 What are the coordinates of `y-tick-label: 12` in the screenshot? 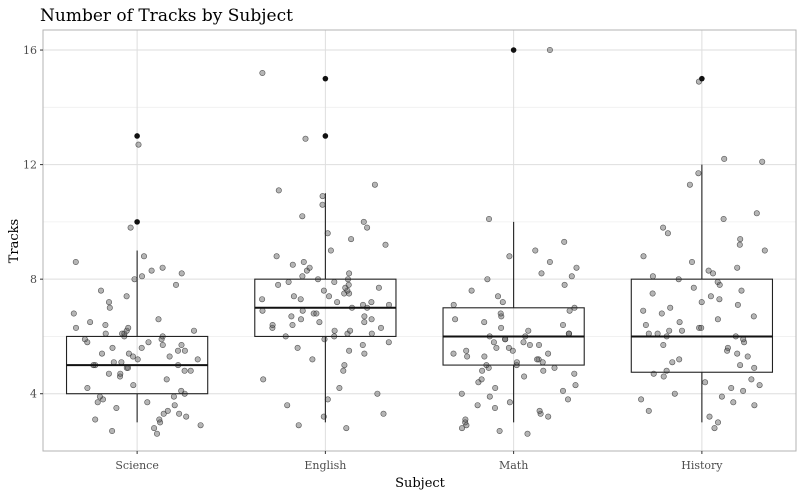 It's located at (30, 165).